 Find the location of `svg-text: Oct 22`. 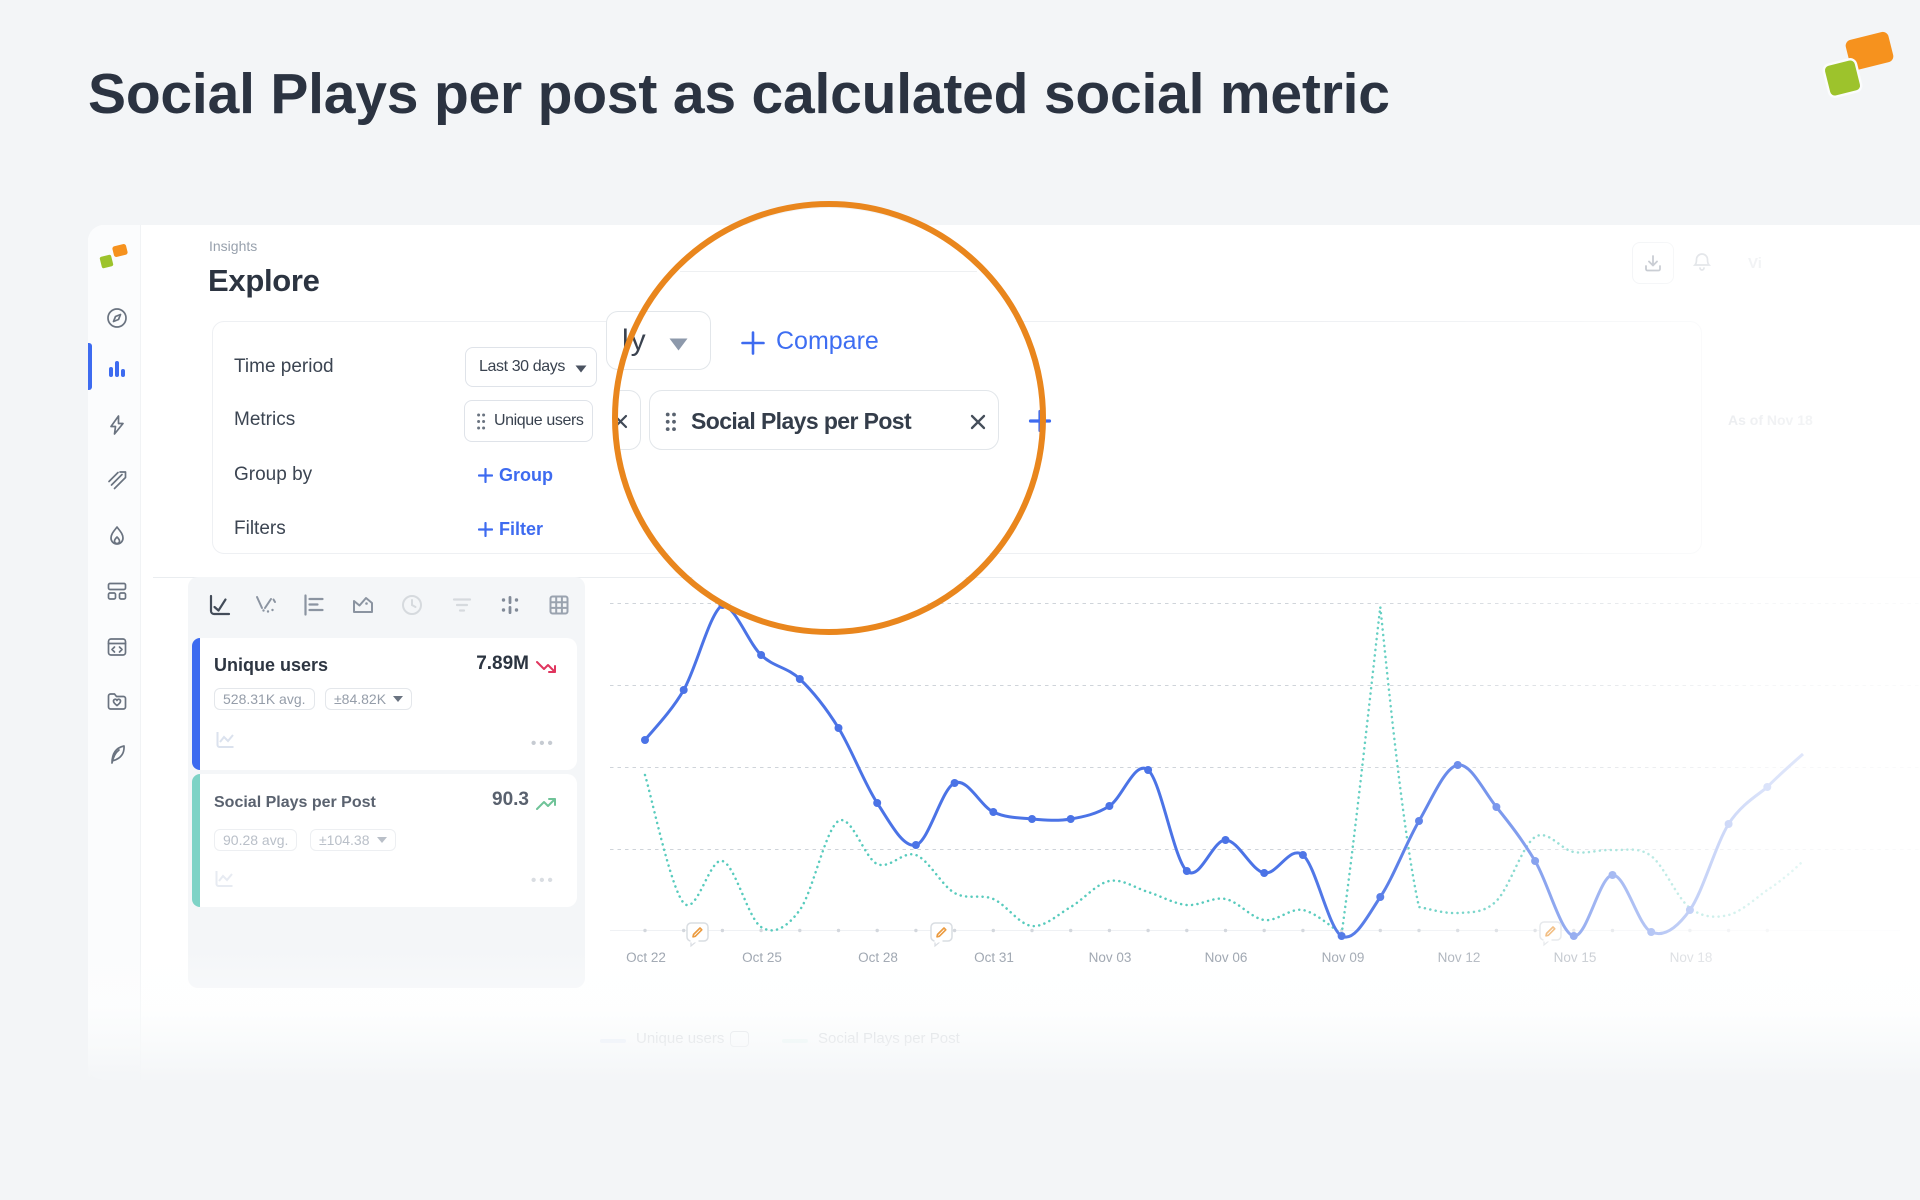

svg-text: Oct 22 is located at coordinates (646, 957).